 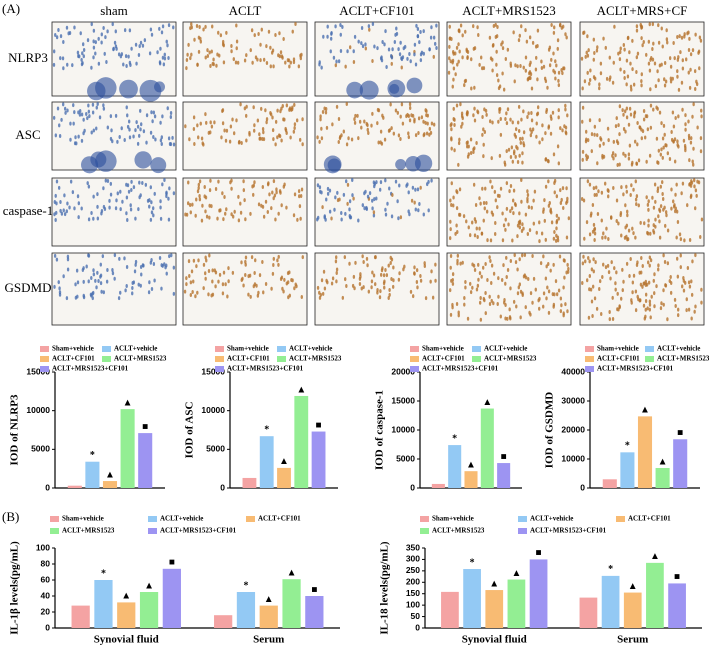 I want to click on significance-mark: *, so click(x=103, y=573).